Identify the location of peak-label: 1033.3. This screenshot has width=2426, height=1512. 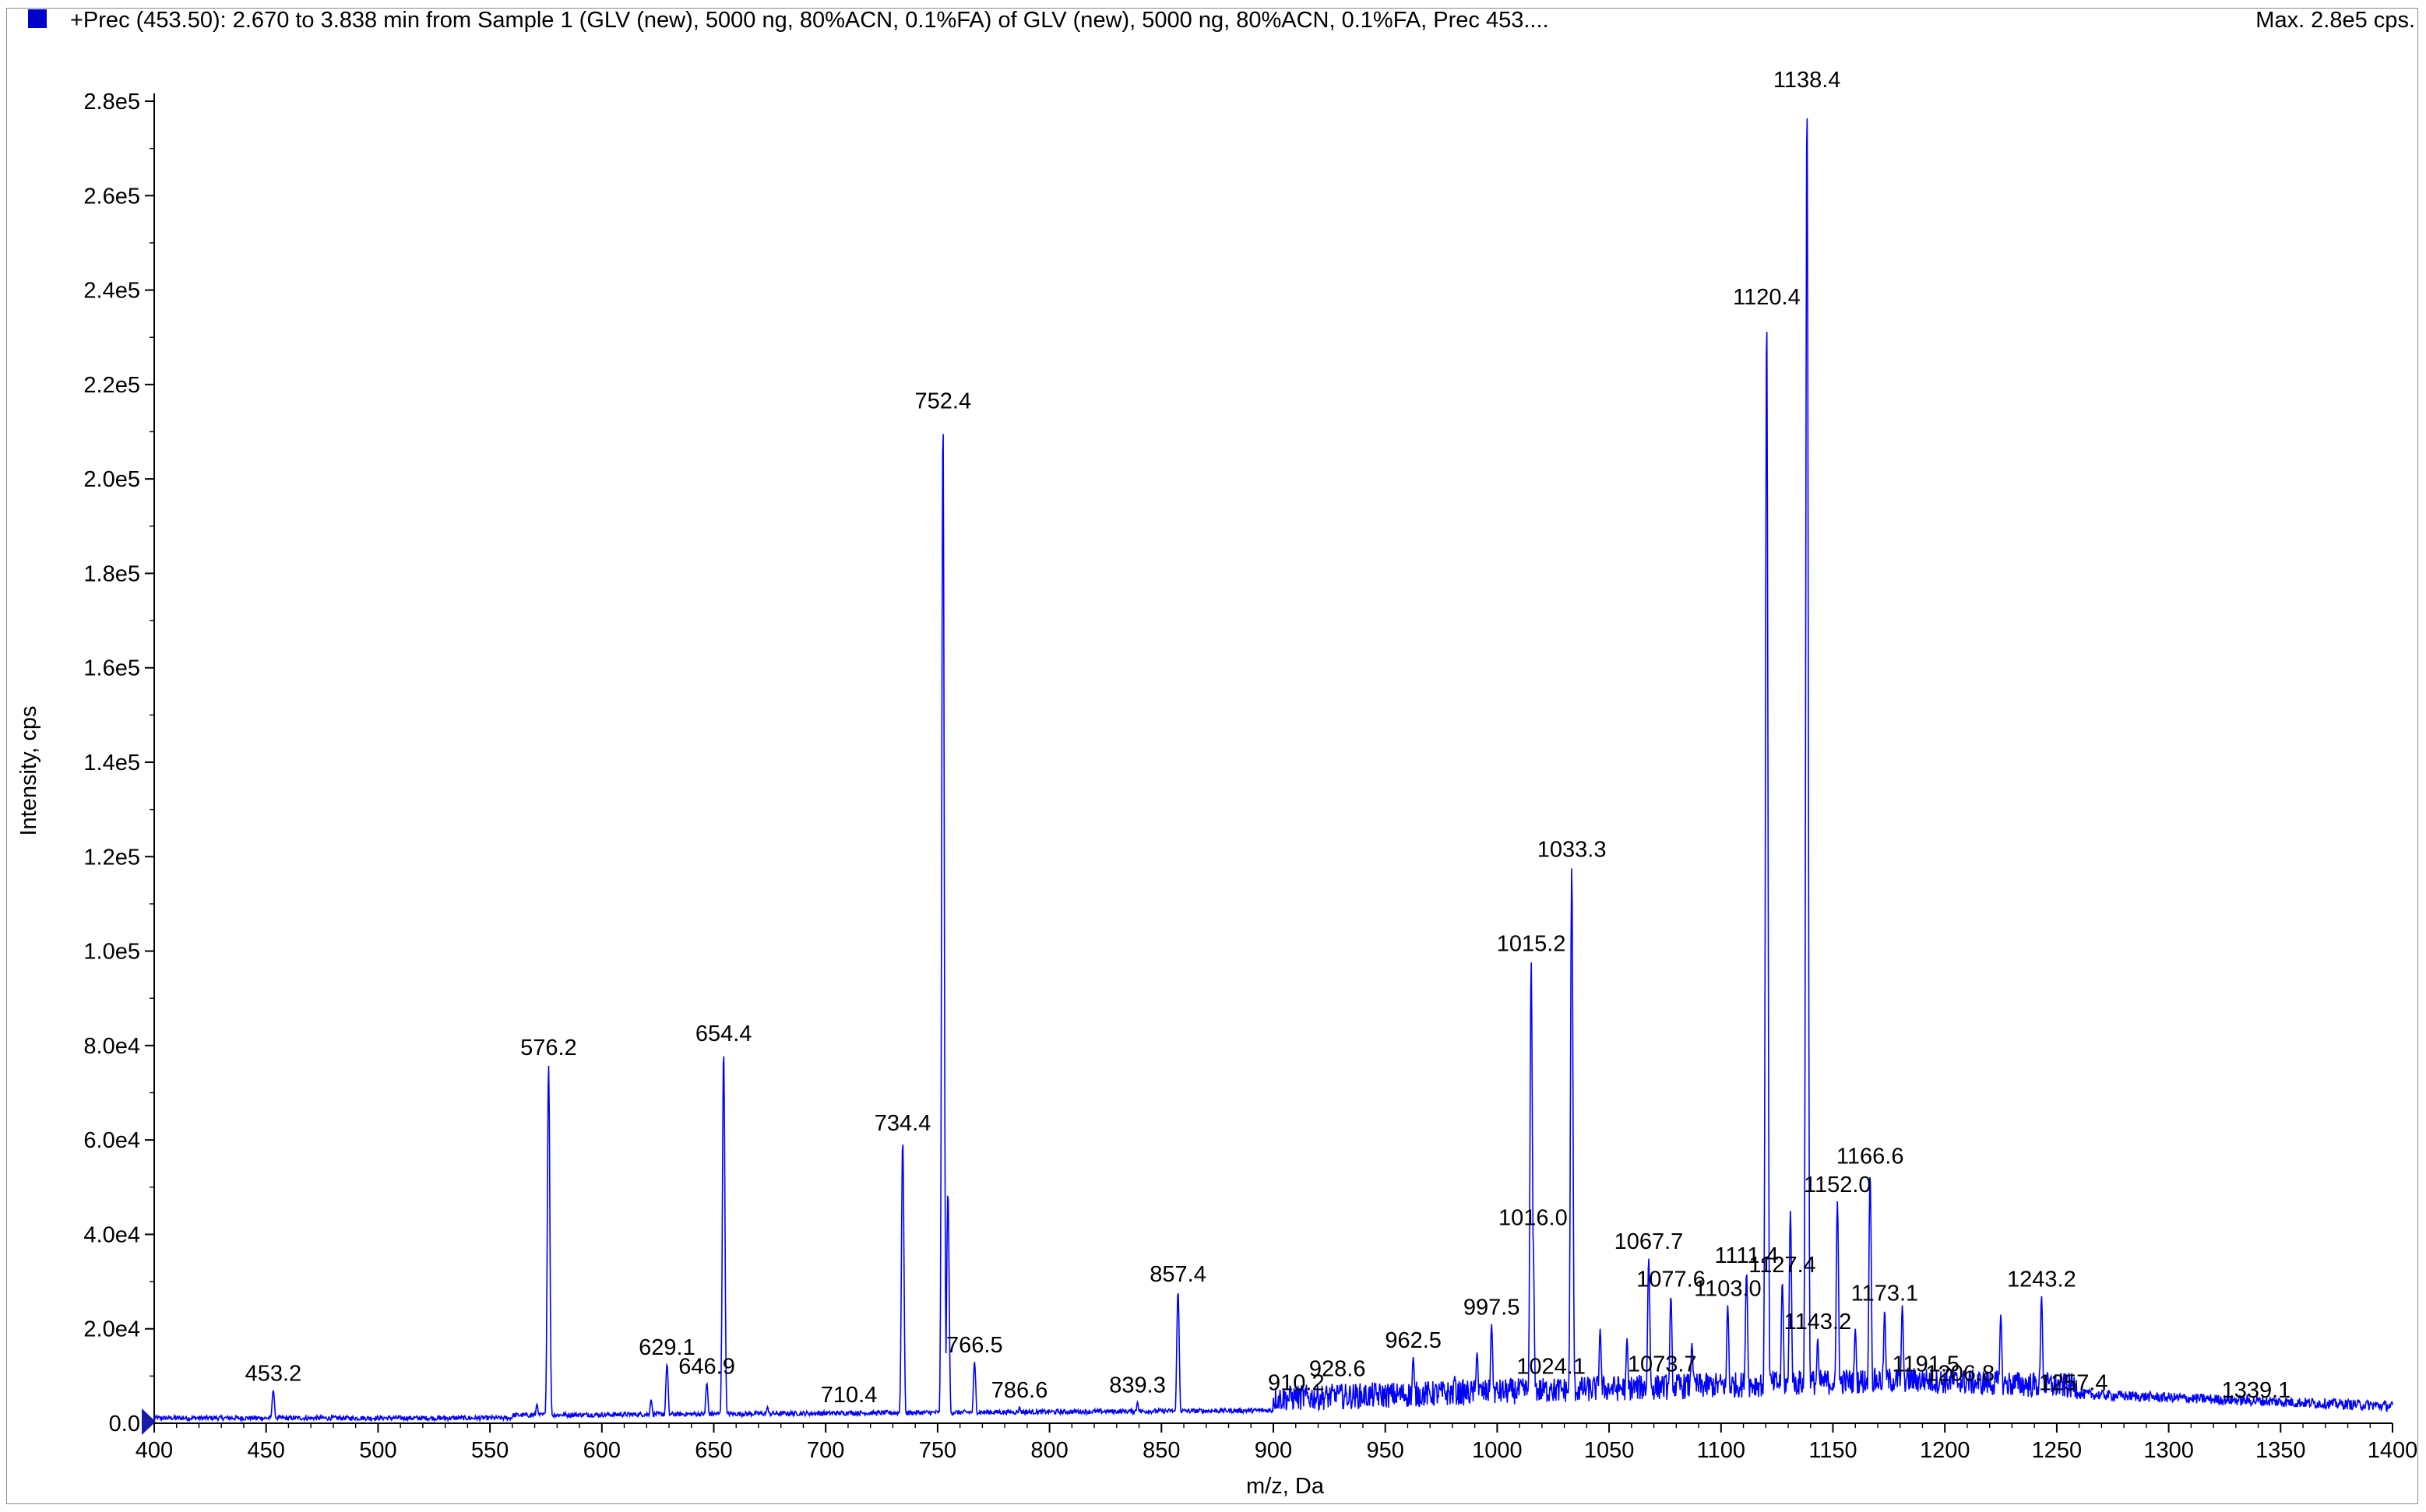
(1572, 849).